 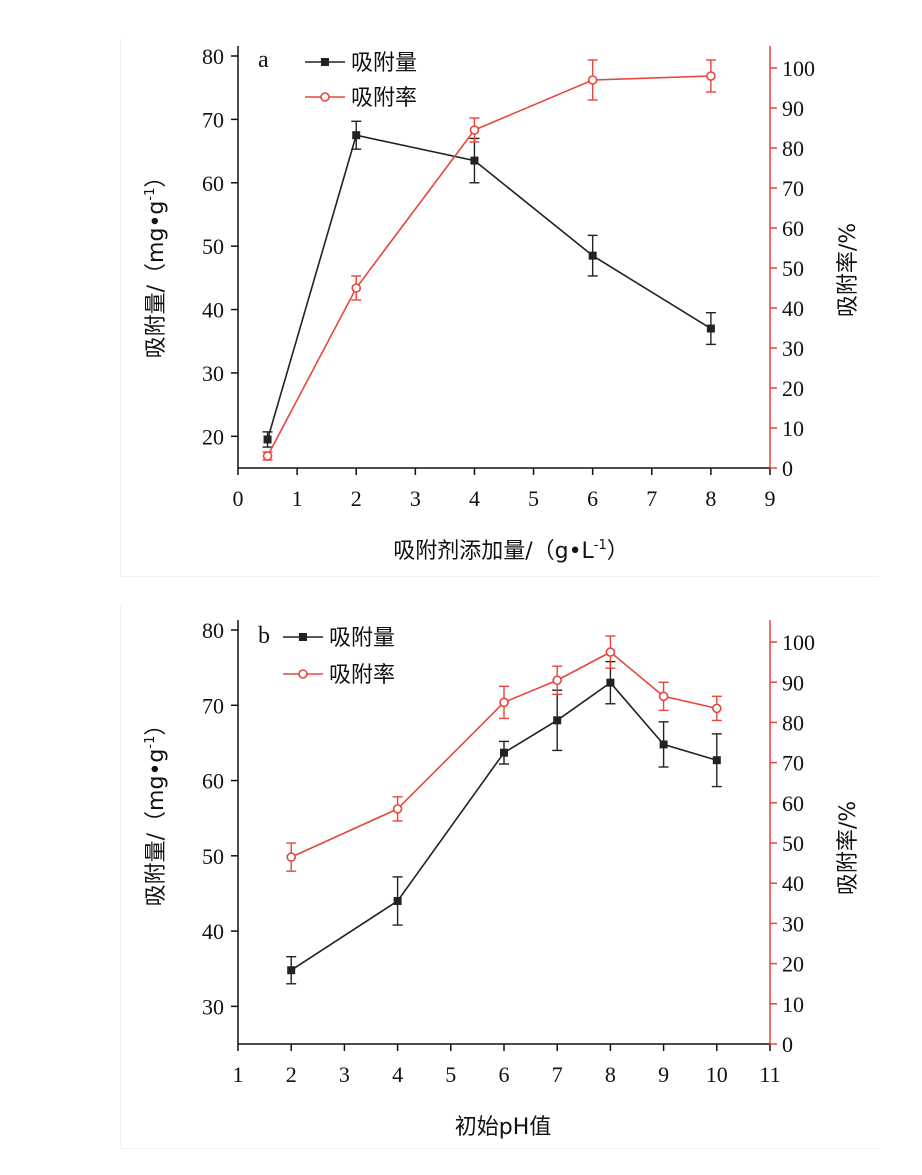 What do you see at coordinates (504, 1074) in the screenshot?
I see `chart-b-x-tick-label: 6` at bounding box center [504, 1074].